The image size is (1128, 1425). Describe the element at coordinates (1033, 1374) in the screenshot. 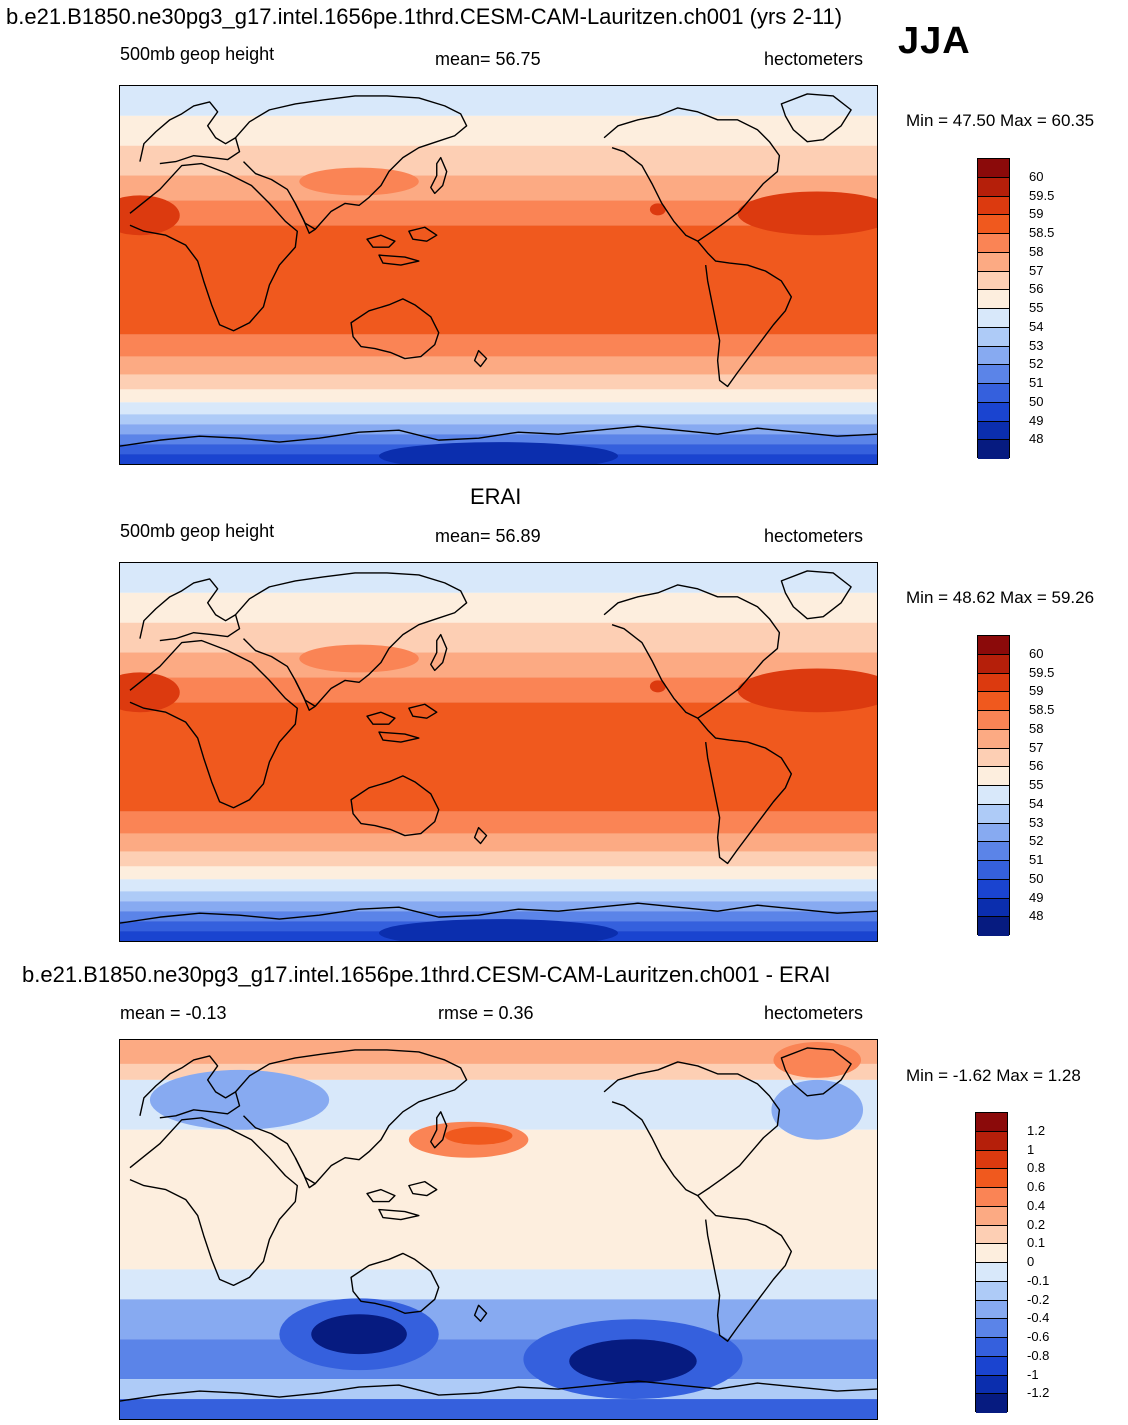

I see `colorbar-tick-label: -1` at that location.